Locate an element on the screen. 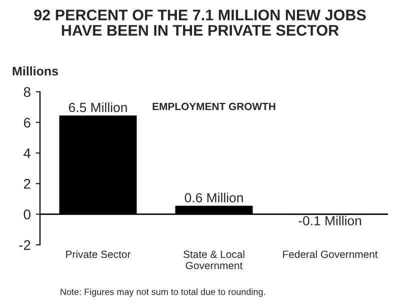 Image resolution: width=400 pixels, height=306 pixels. text: EMPLOYMENT GROWTH is located at coordinates (214, 106).